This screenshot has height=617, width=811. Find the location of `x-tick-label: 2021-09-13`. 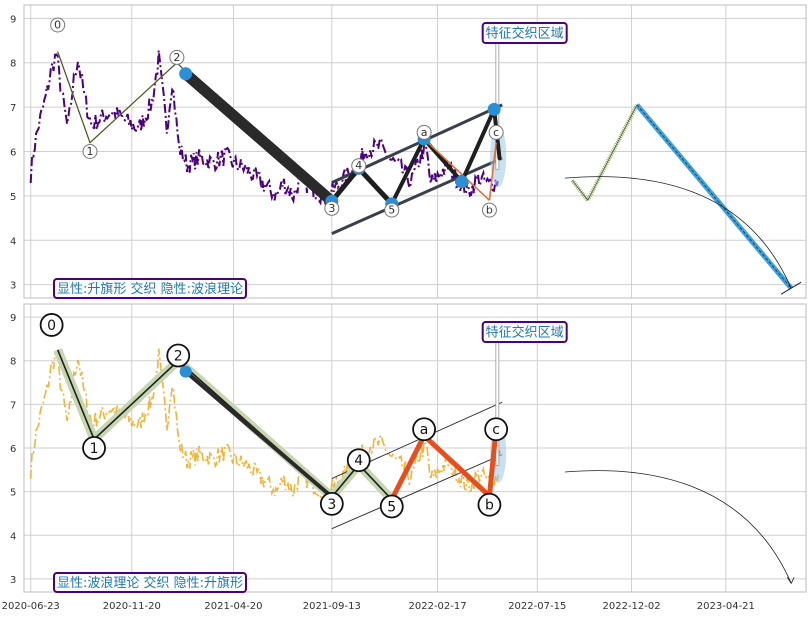

x-tick-label: 2021-09-13 is located at coordinates (332, 606).